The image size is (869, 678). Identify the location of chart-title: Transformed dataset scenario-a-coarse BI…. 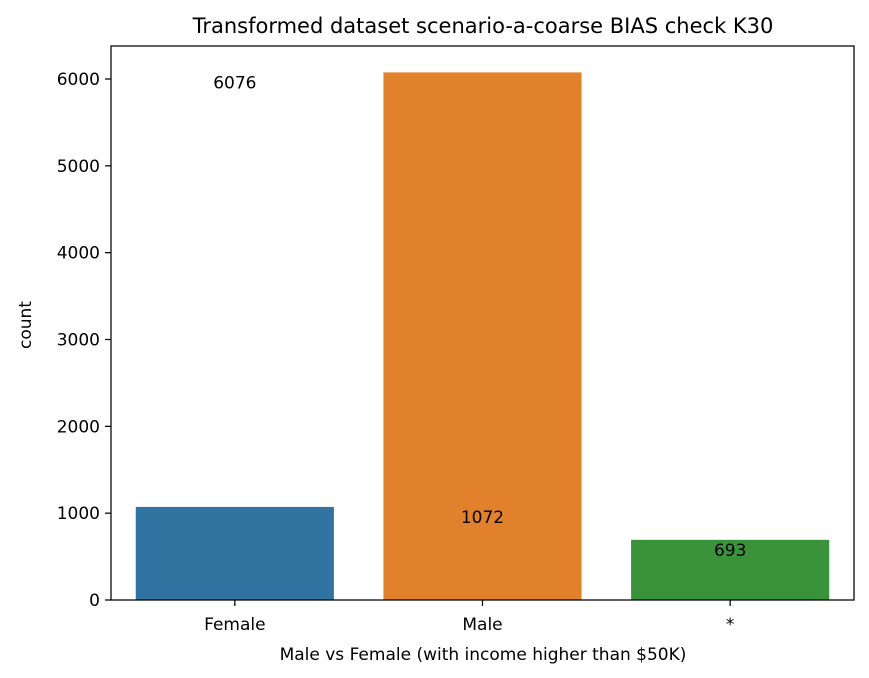
(483, 26).